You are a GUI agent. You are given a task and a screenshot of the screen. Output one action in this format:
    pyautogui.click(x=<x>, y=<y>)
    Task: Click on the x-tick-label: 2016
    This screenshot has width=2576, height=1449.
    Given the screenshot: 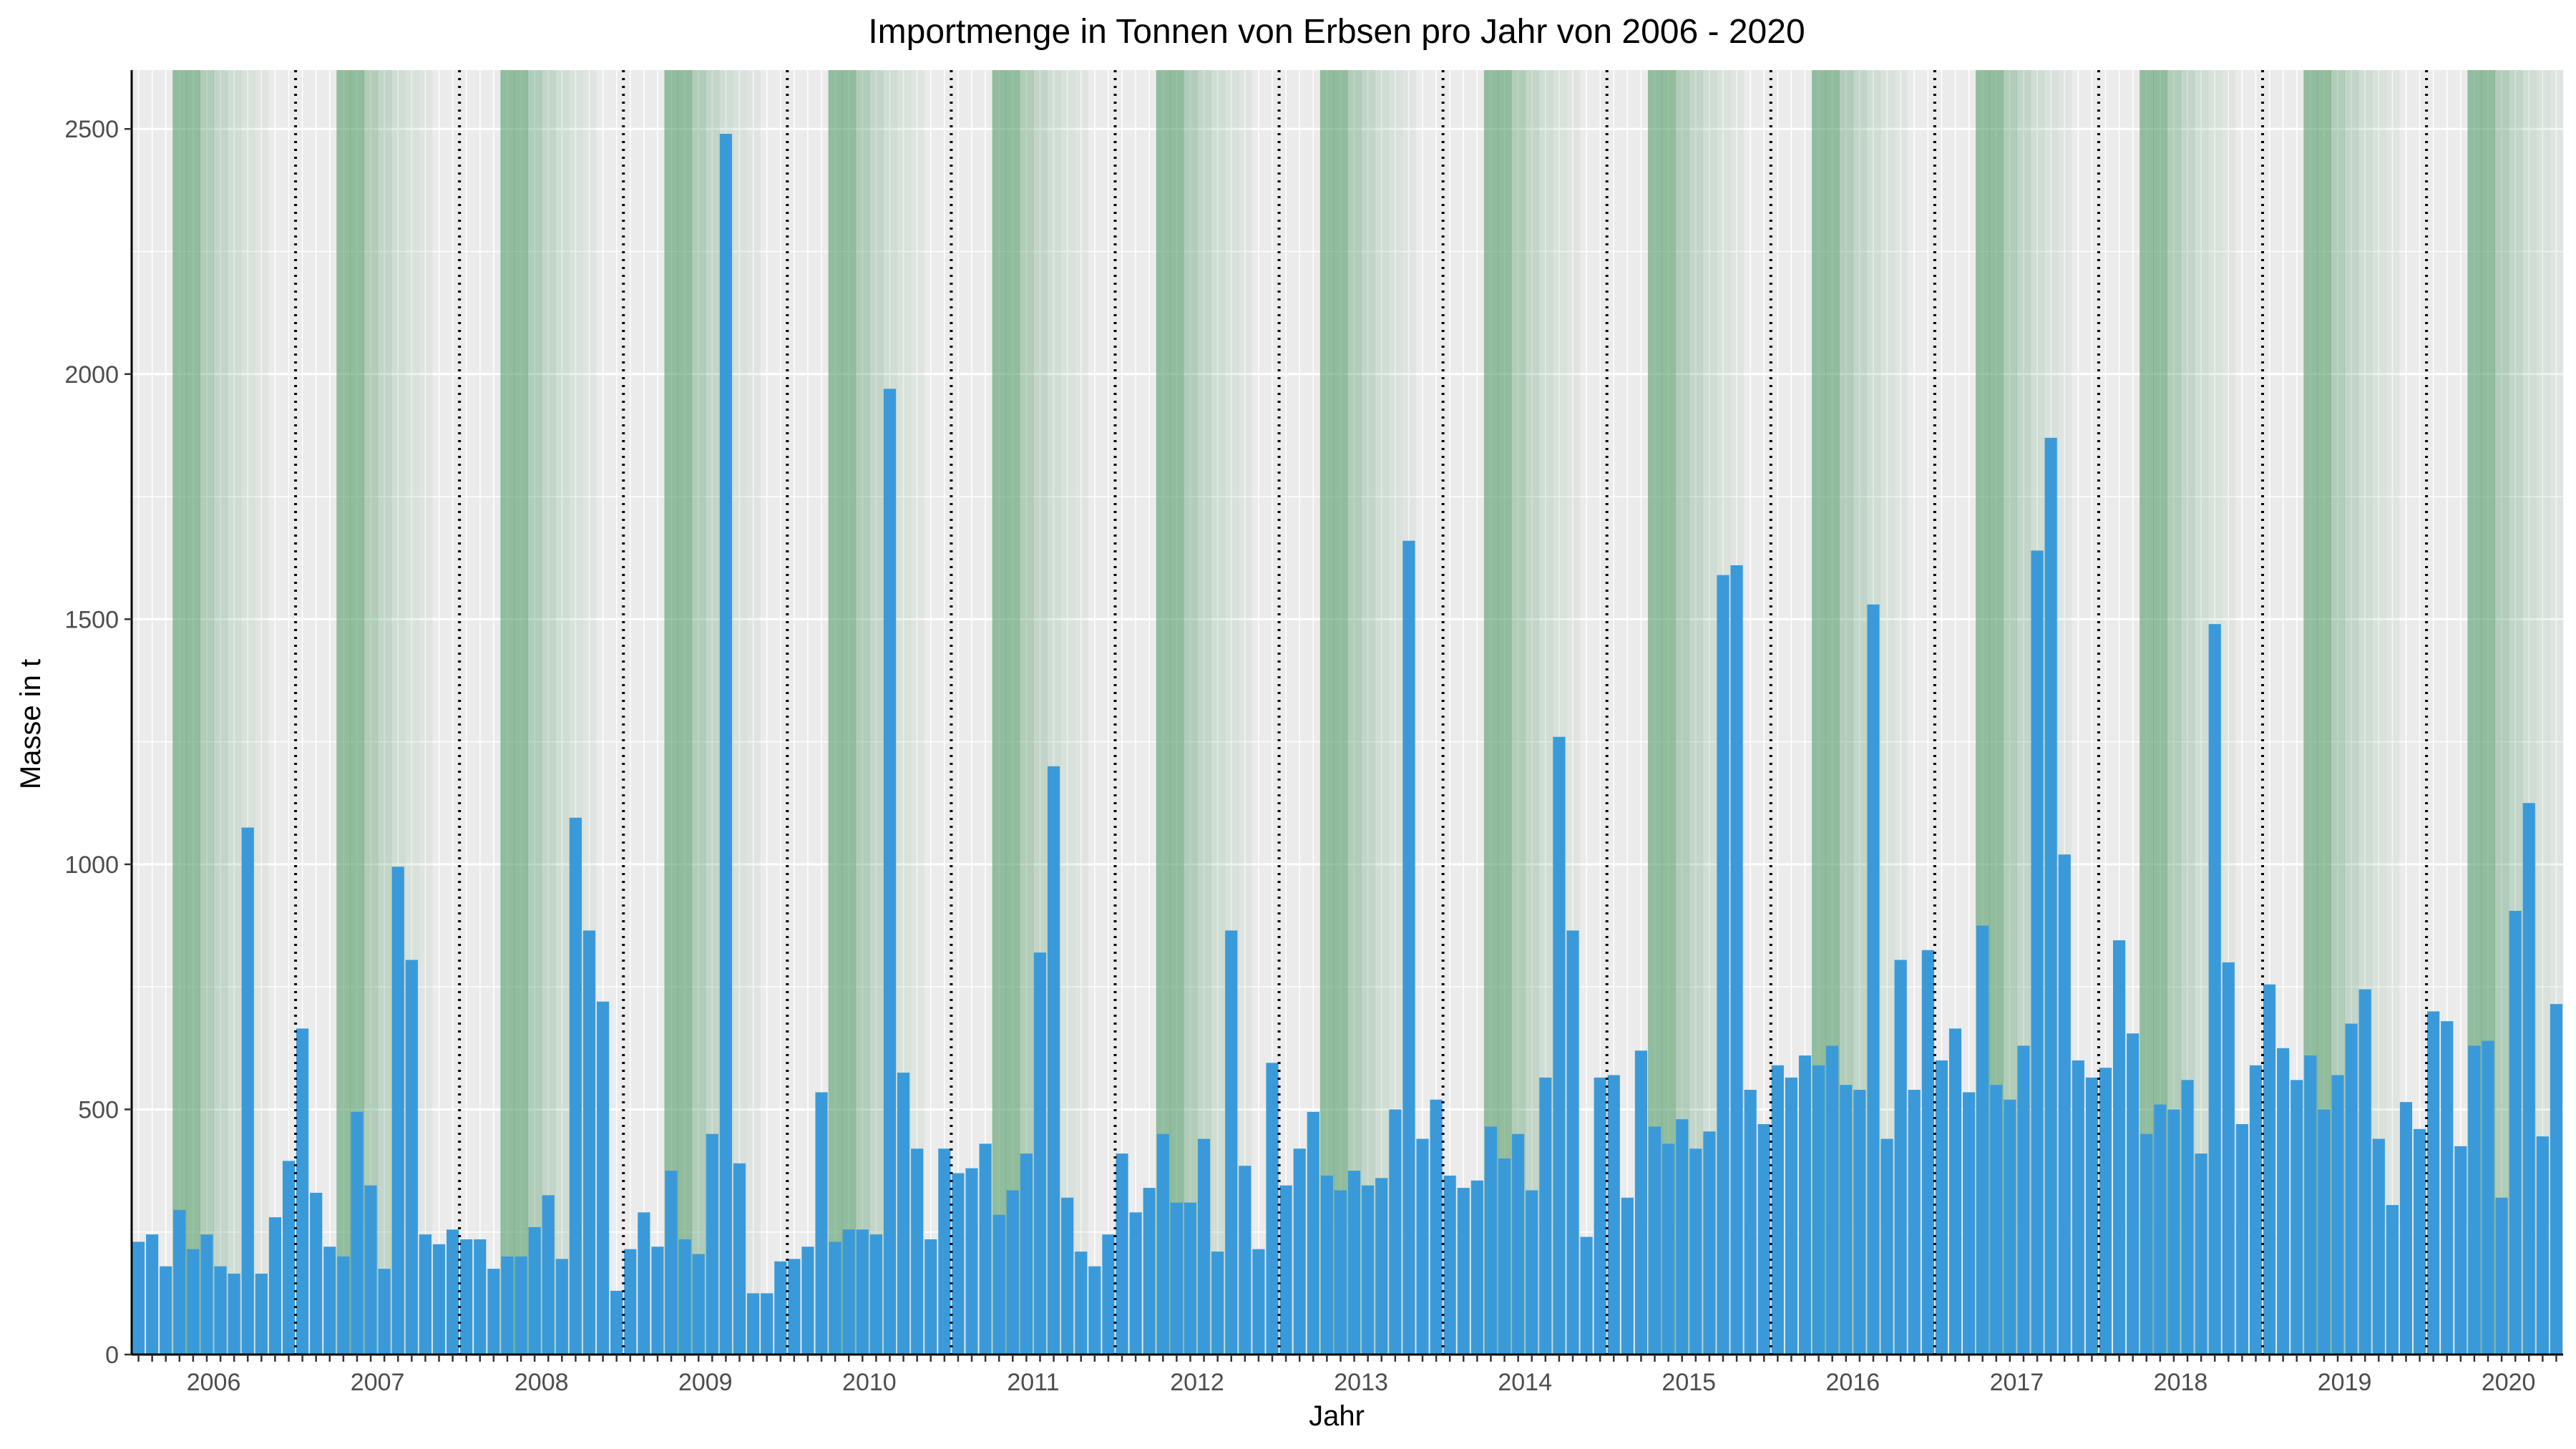 What is the action you would take?
    pyautogui.click(x=1853, y=1382)
    